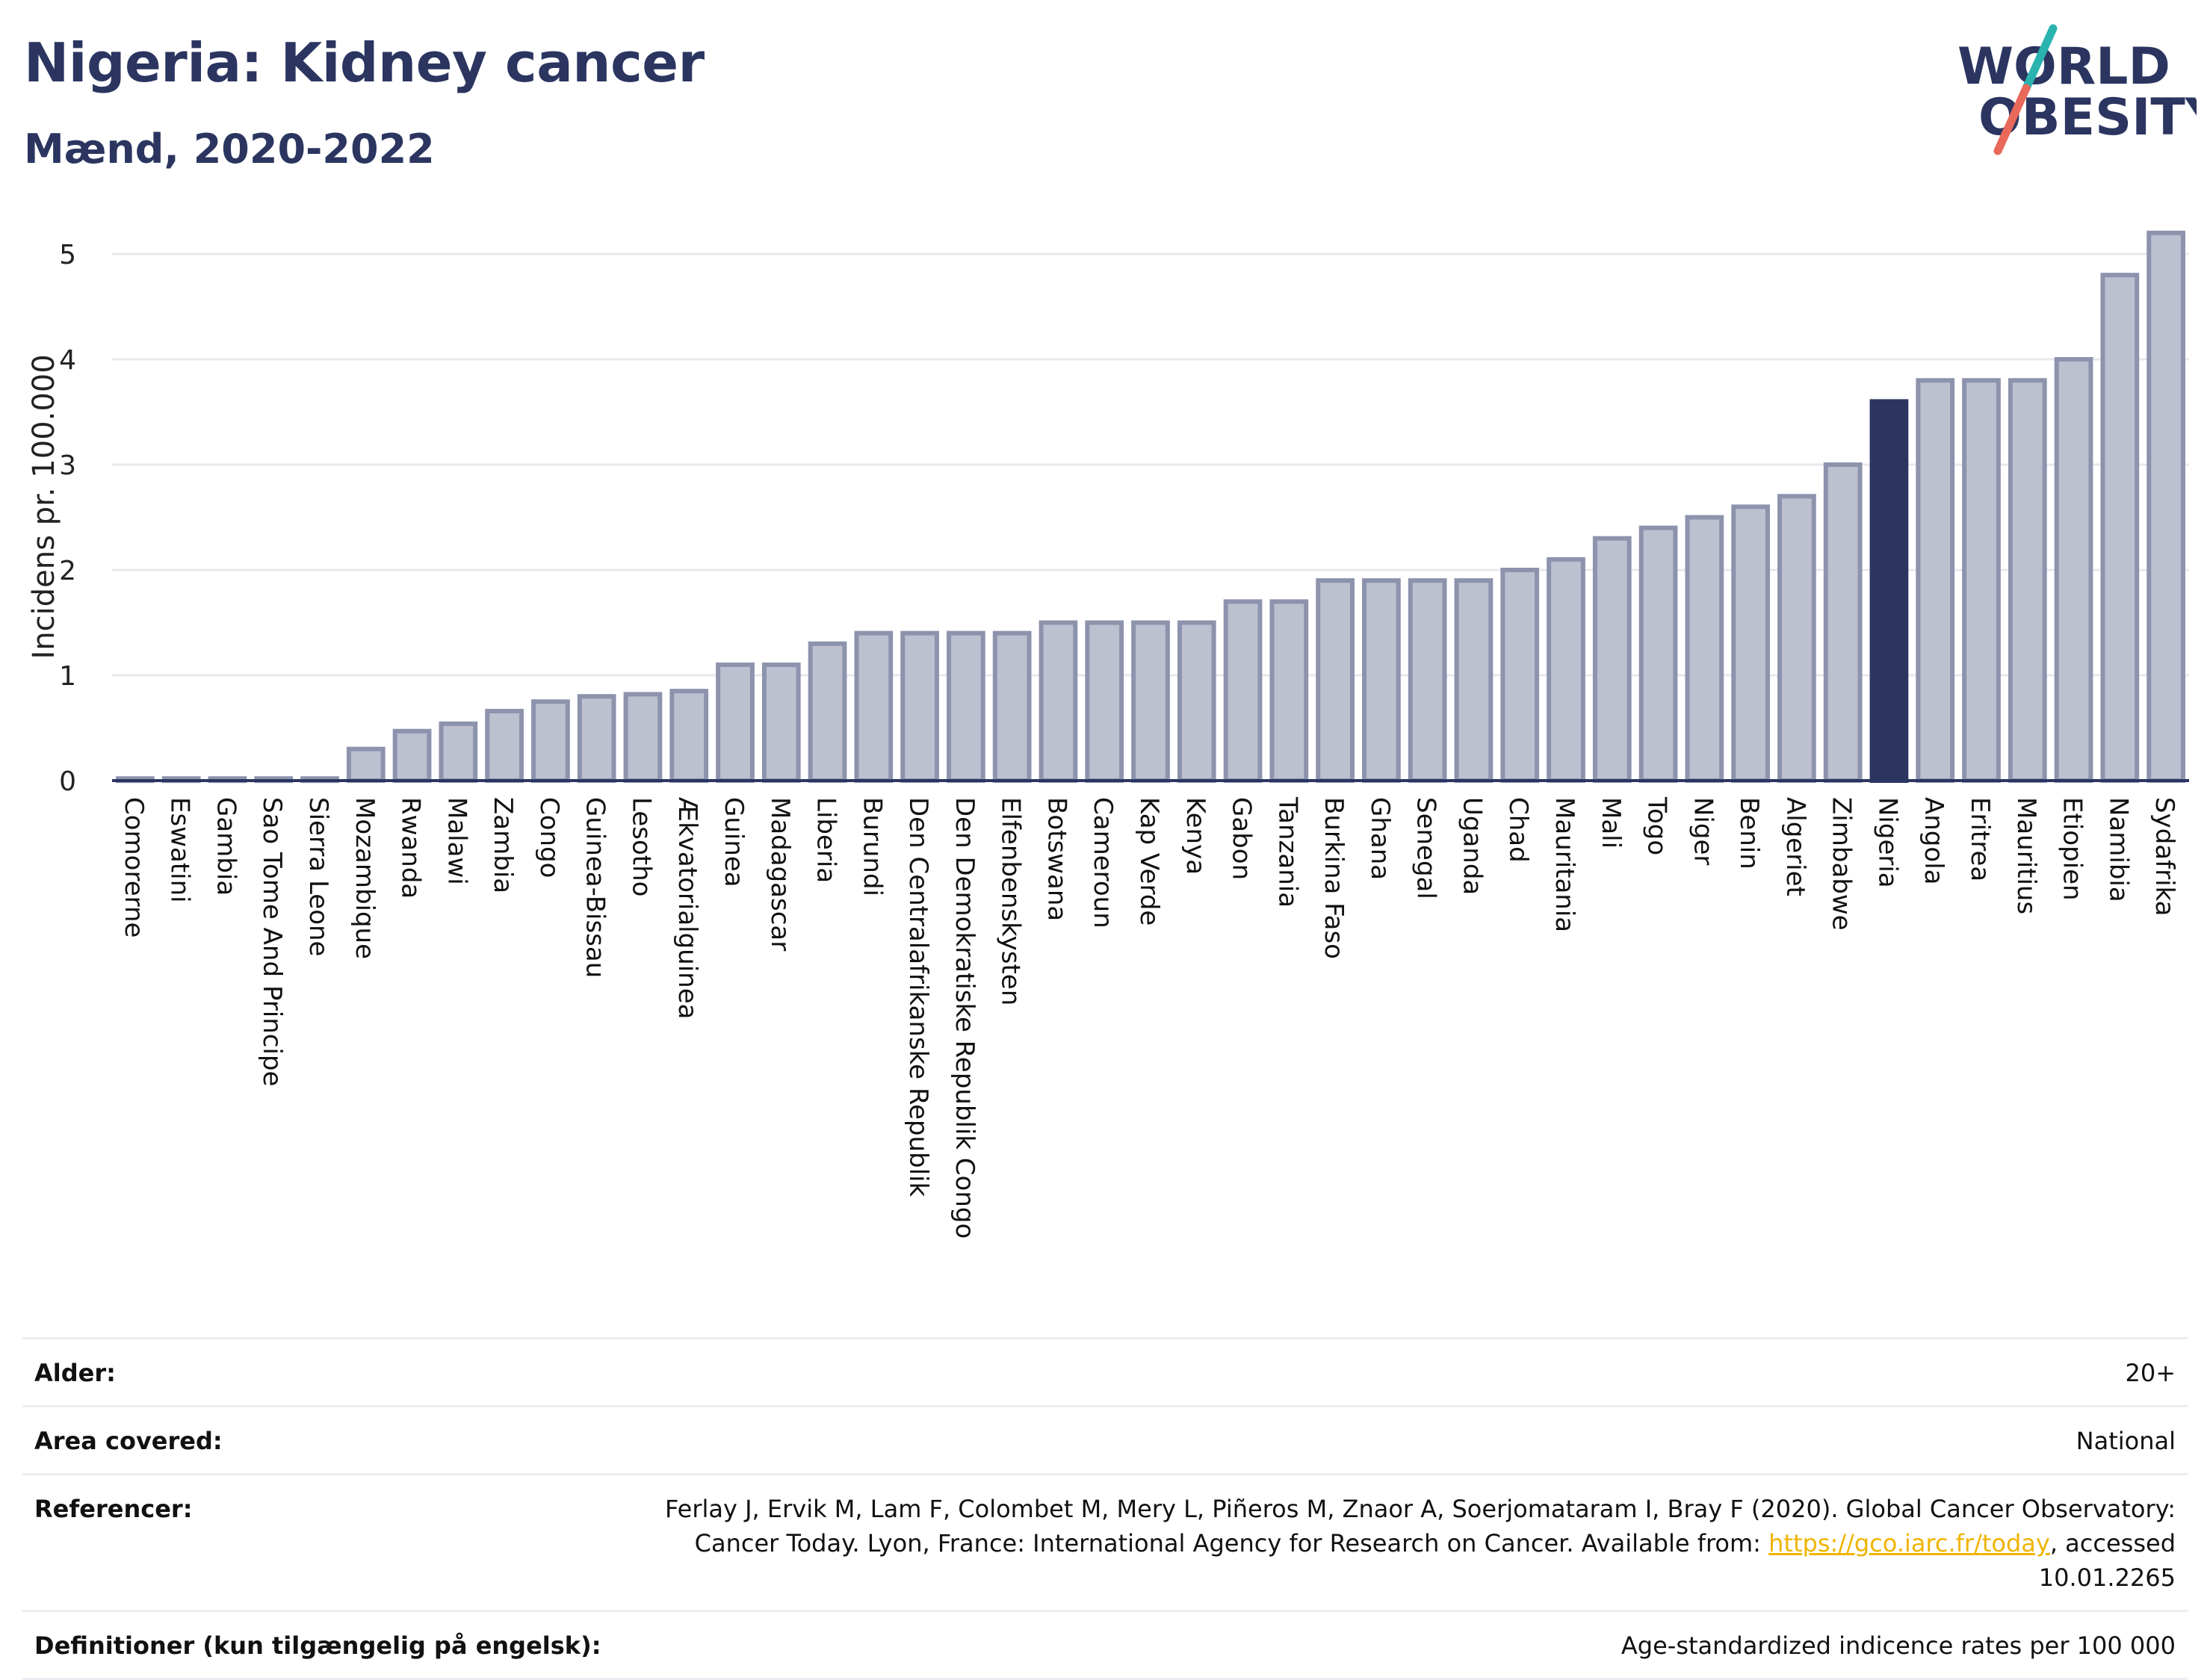  Describe the element at coordinates (128, 1441) in the screenshot. I see `info-label-area: Area covered:` at that location.